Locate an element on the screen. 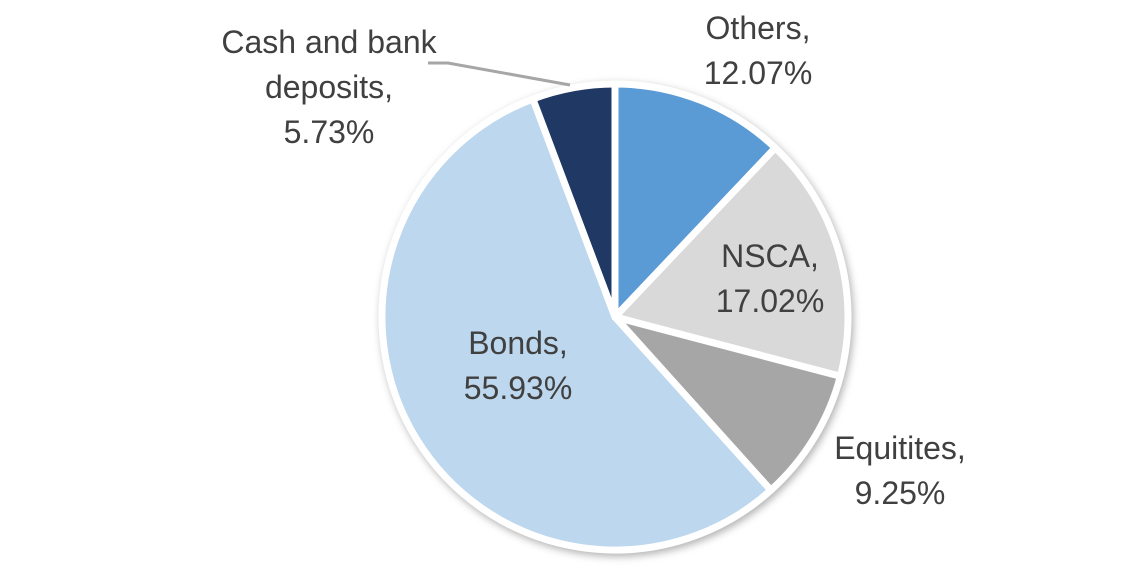  pie-slice-others is located at coordinates (695, 200).